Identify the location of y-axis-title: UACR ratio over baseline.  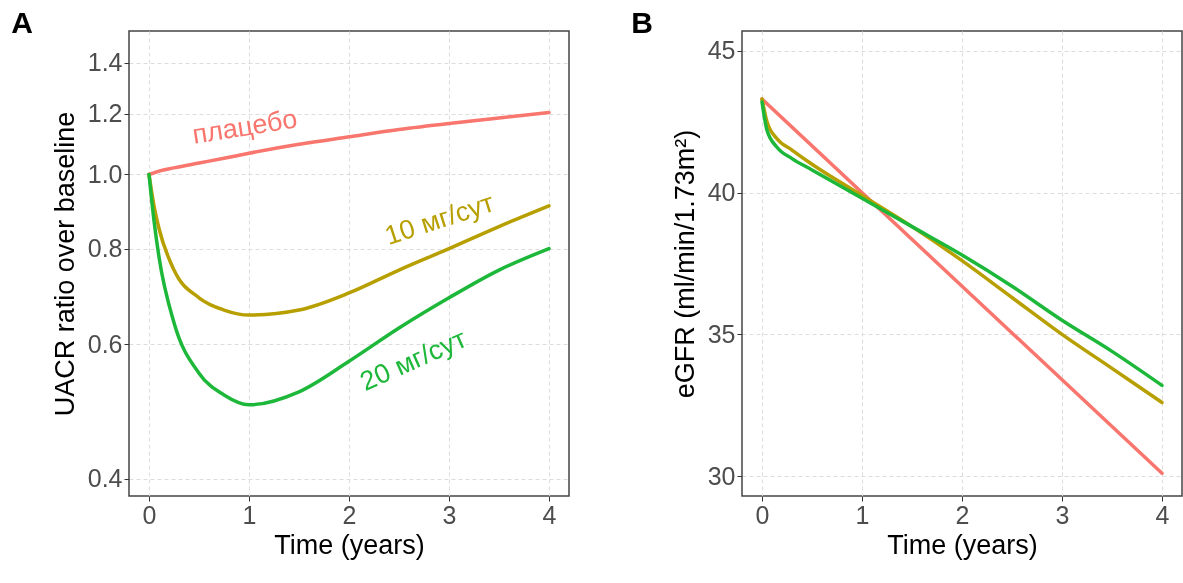
(64, 264).